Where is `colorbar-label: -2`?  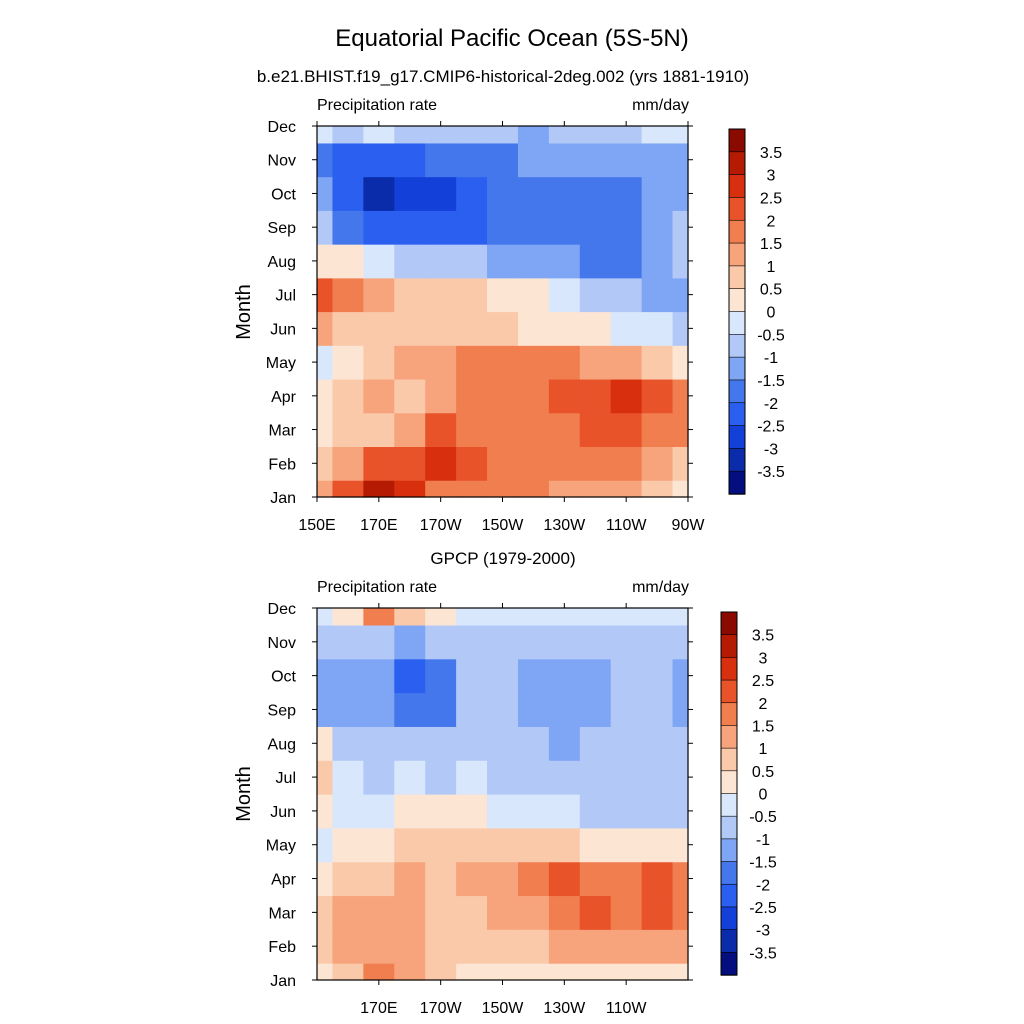
colorbar-label: -2 is located at coordinates (763, 885).